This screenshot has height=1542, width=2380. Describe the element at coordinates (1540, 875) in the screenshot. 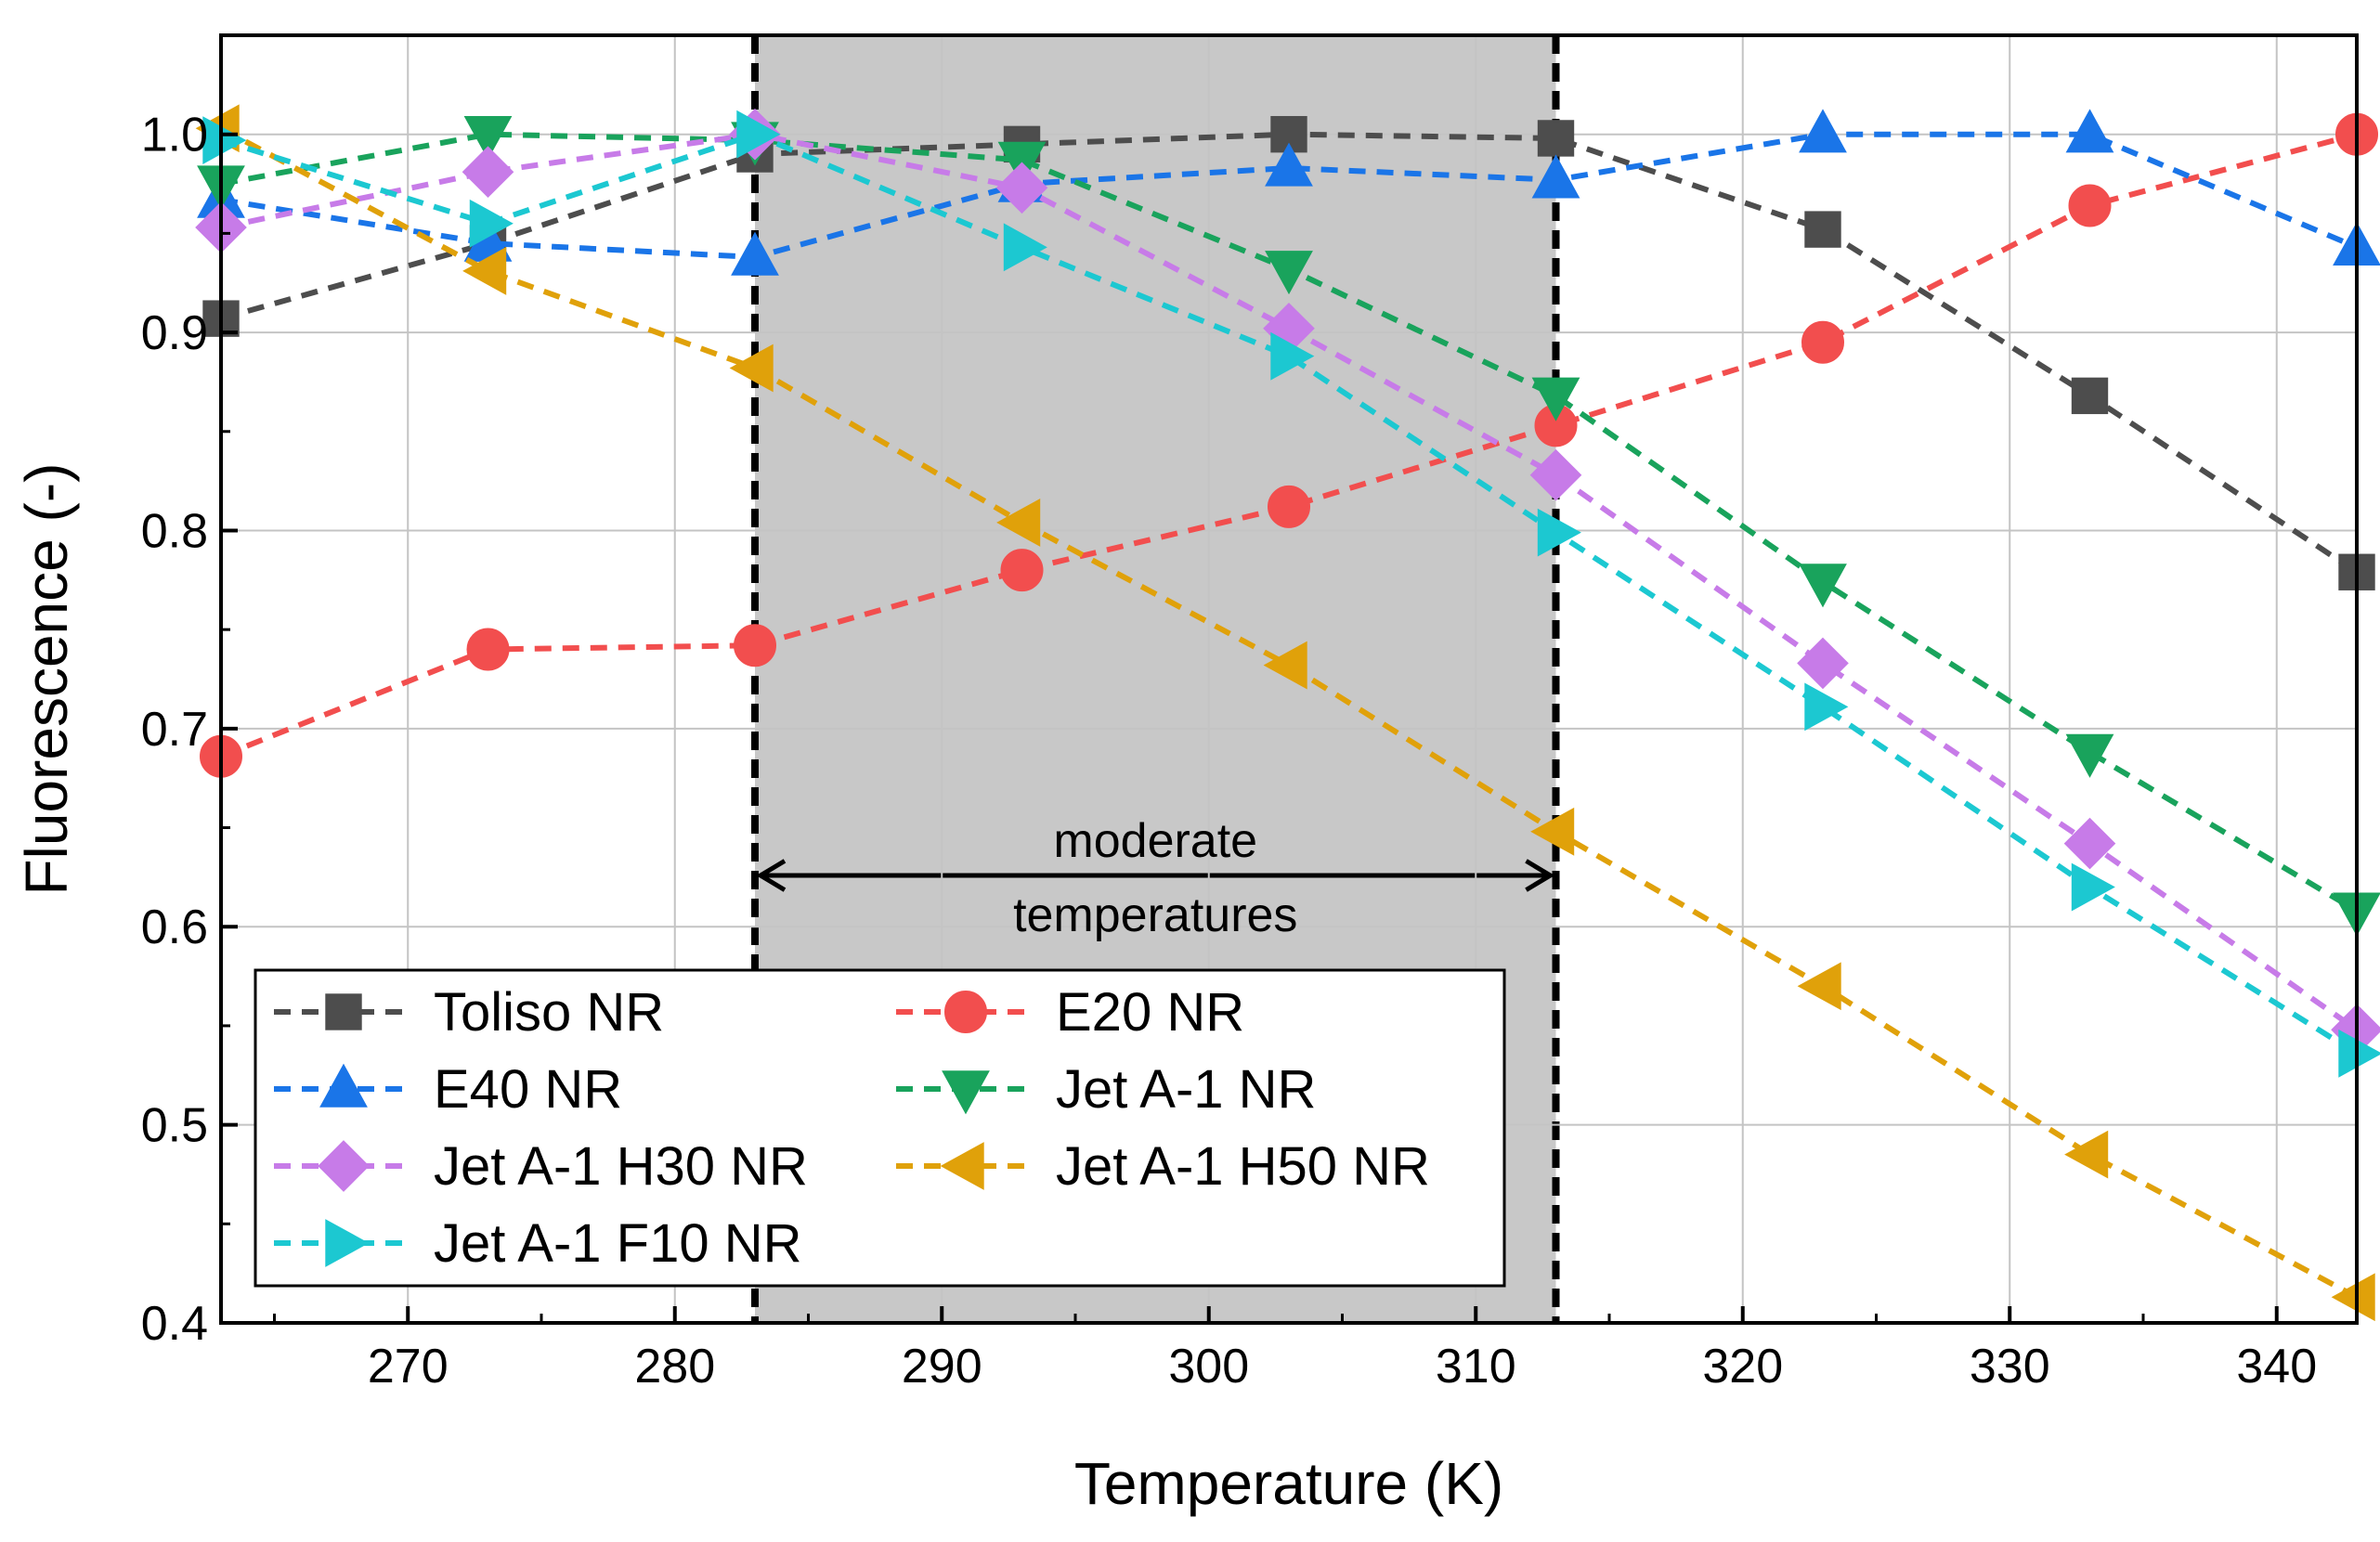

I see `band-arrow-right-head` at that location.